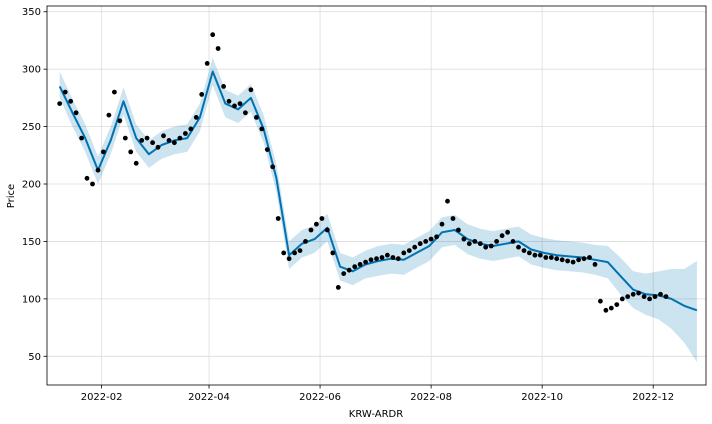 This screenshot has width=712, height=424. What do you see at coordinates (31, 12) in the screenshot?
I see `y-tick-label: 350` at bounding box center [31, 12].